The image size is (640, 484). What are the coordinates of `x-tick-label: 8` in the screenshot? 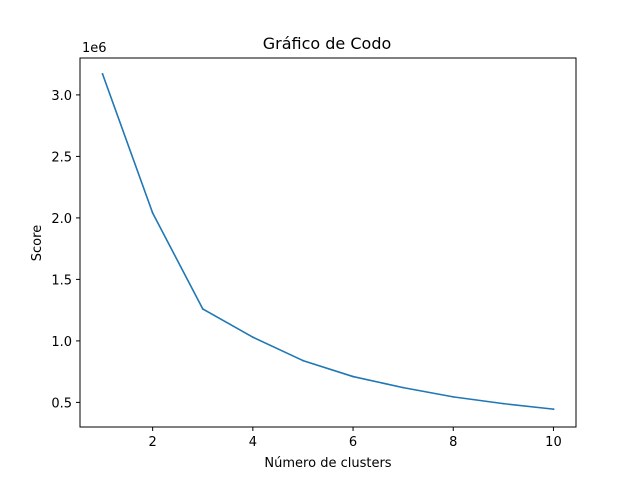 It's located at (453, 442).